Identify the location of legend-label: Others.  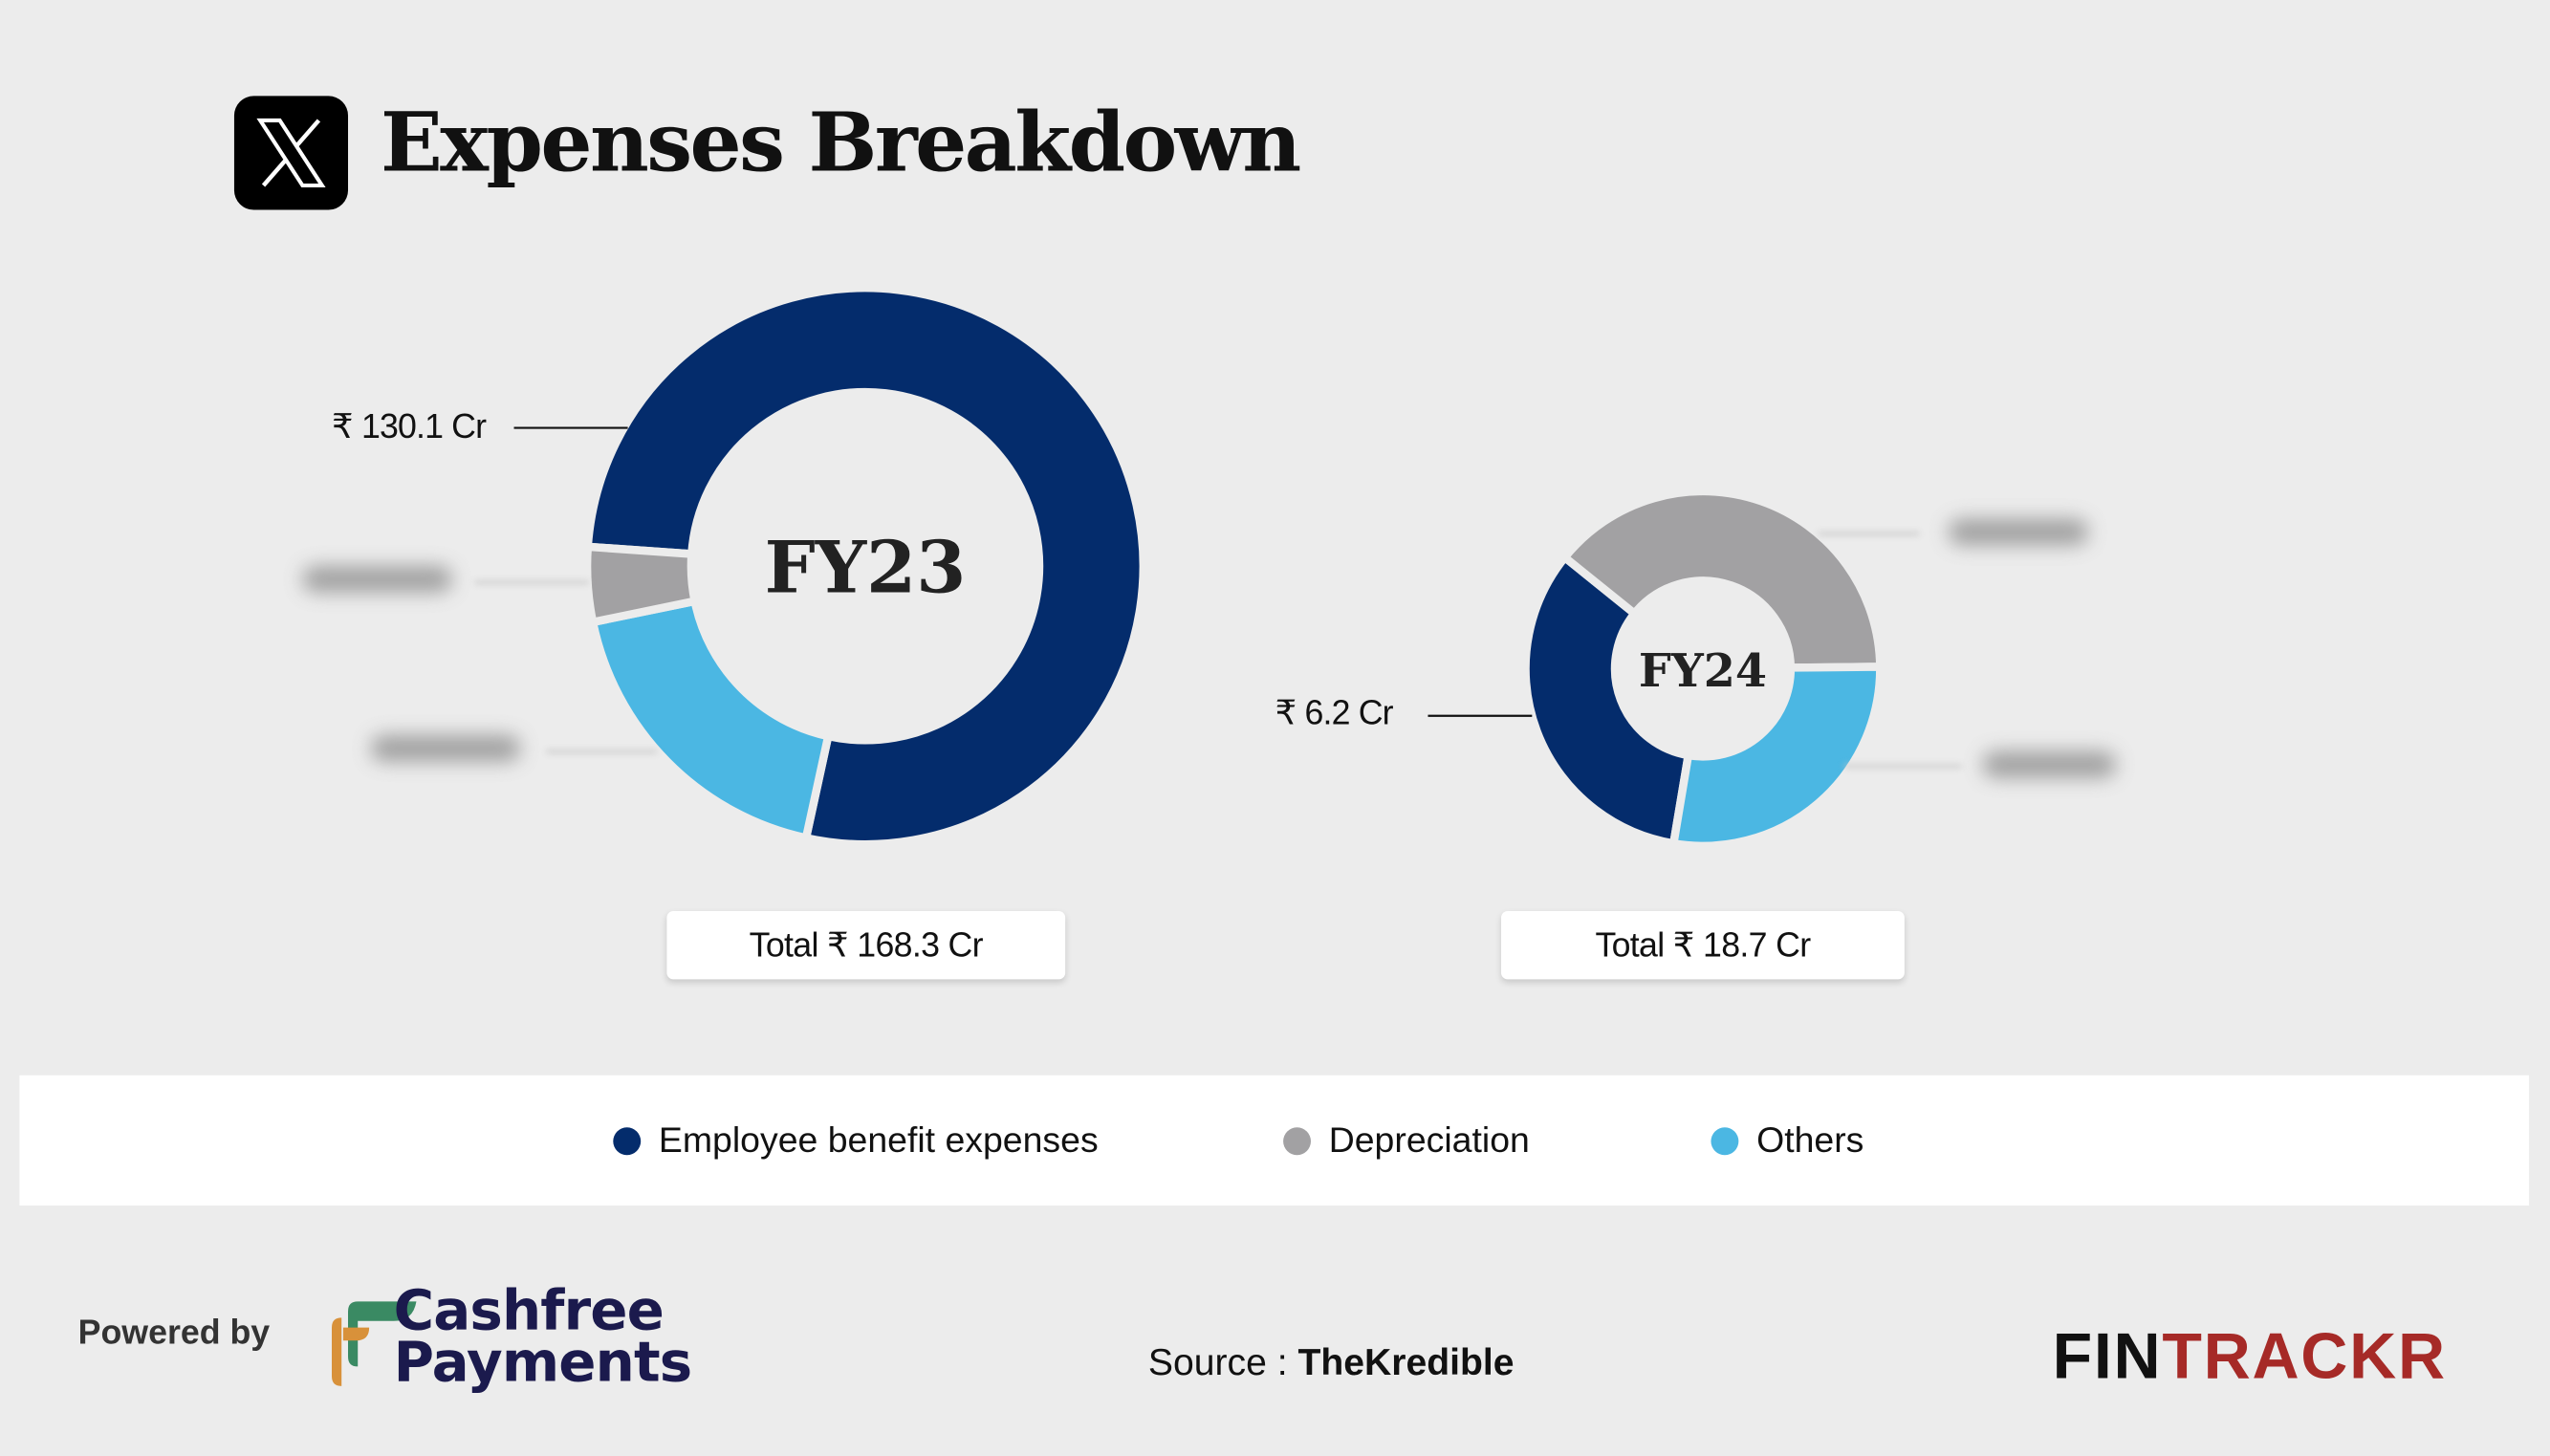
(1810, 1140).